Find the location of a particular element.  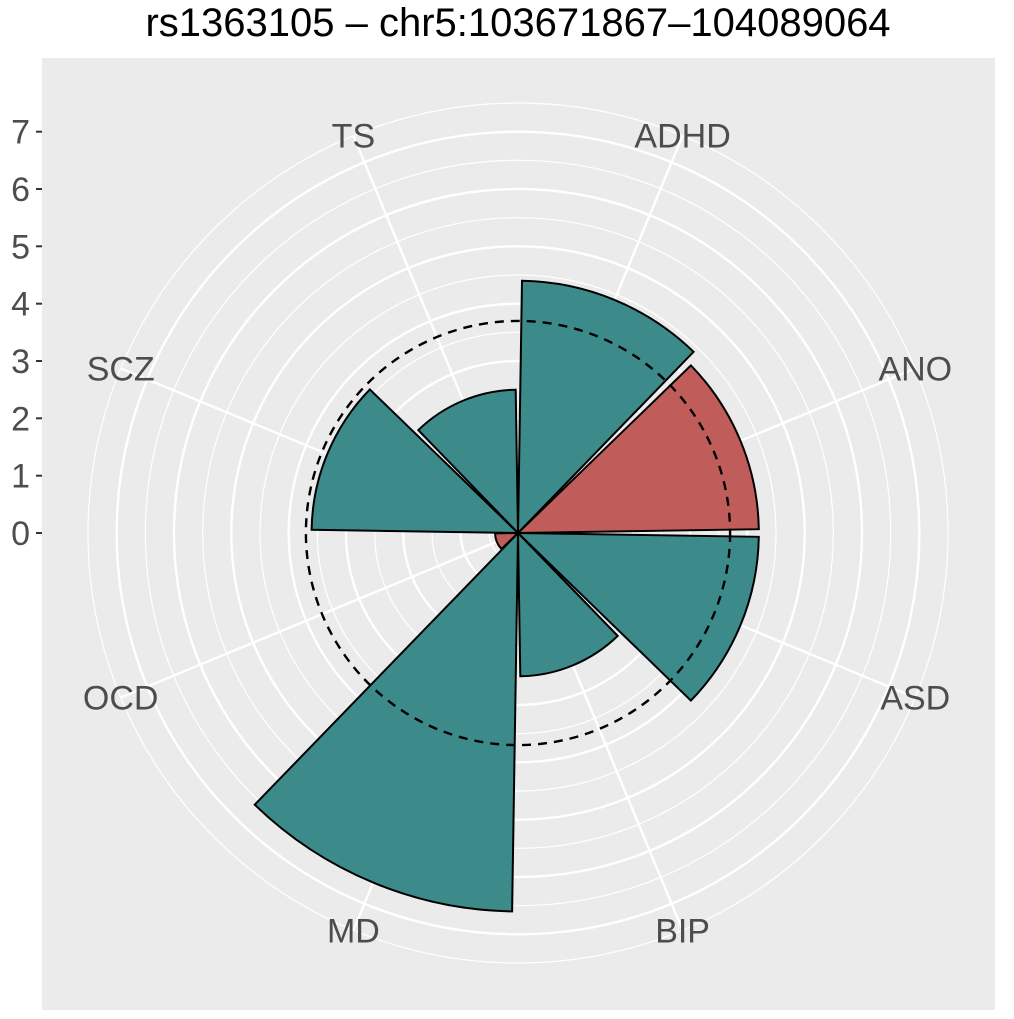

category-label-adhd: ADHD is located at coordinates (682, 137).